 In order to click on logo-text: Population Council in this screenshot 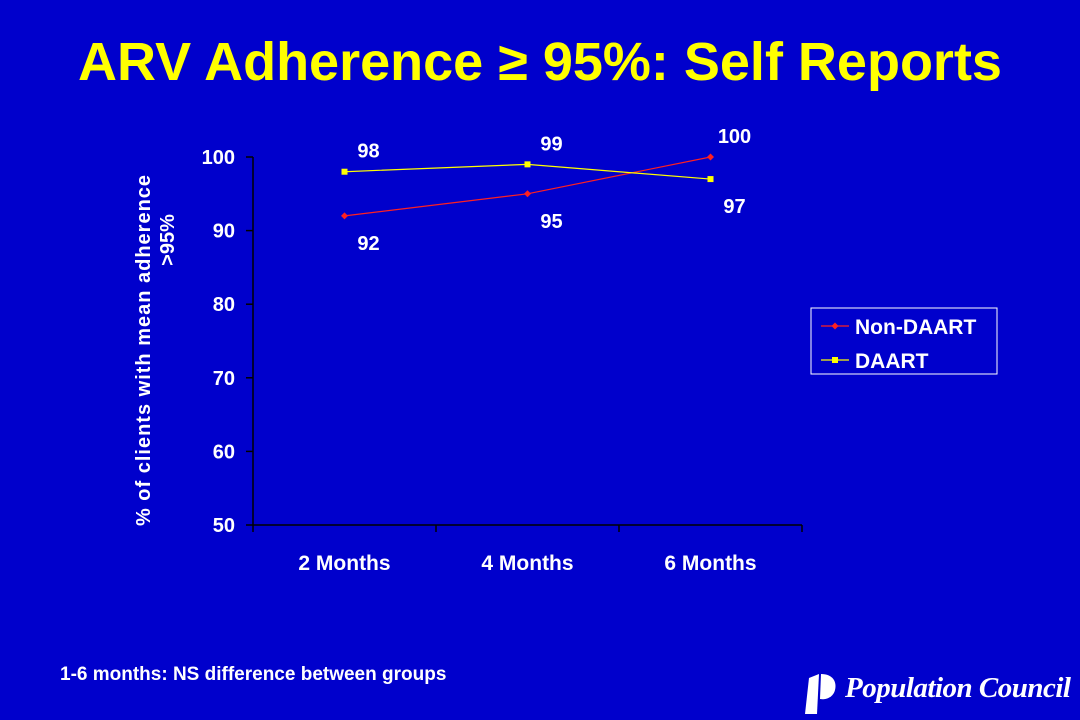, I will do `click(958, 688)`.